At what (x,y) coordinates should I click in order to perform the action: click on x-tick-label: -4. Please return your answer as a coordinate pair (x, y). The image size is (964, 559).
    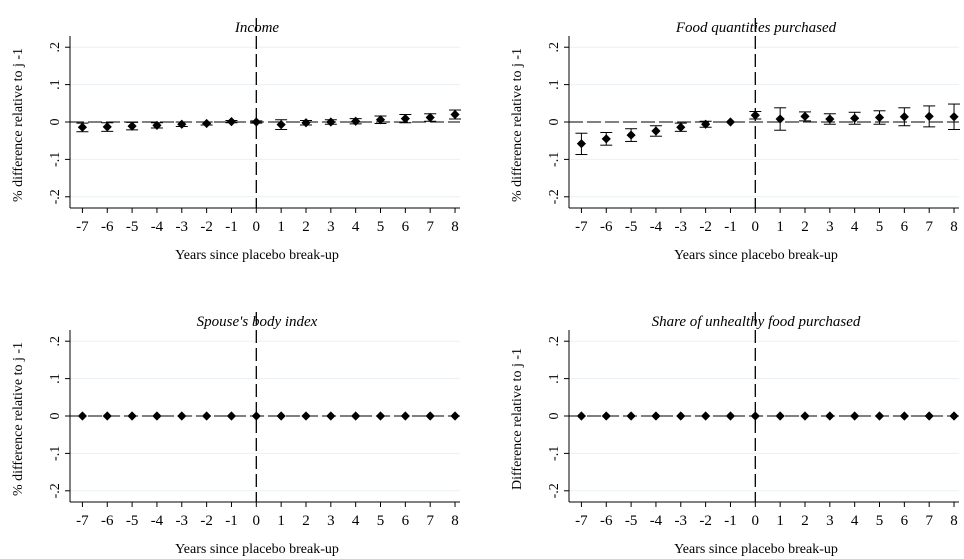
    Looking at the image, I should click on (656, 521).